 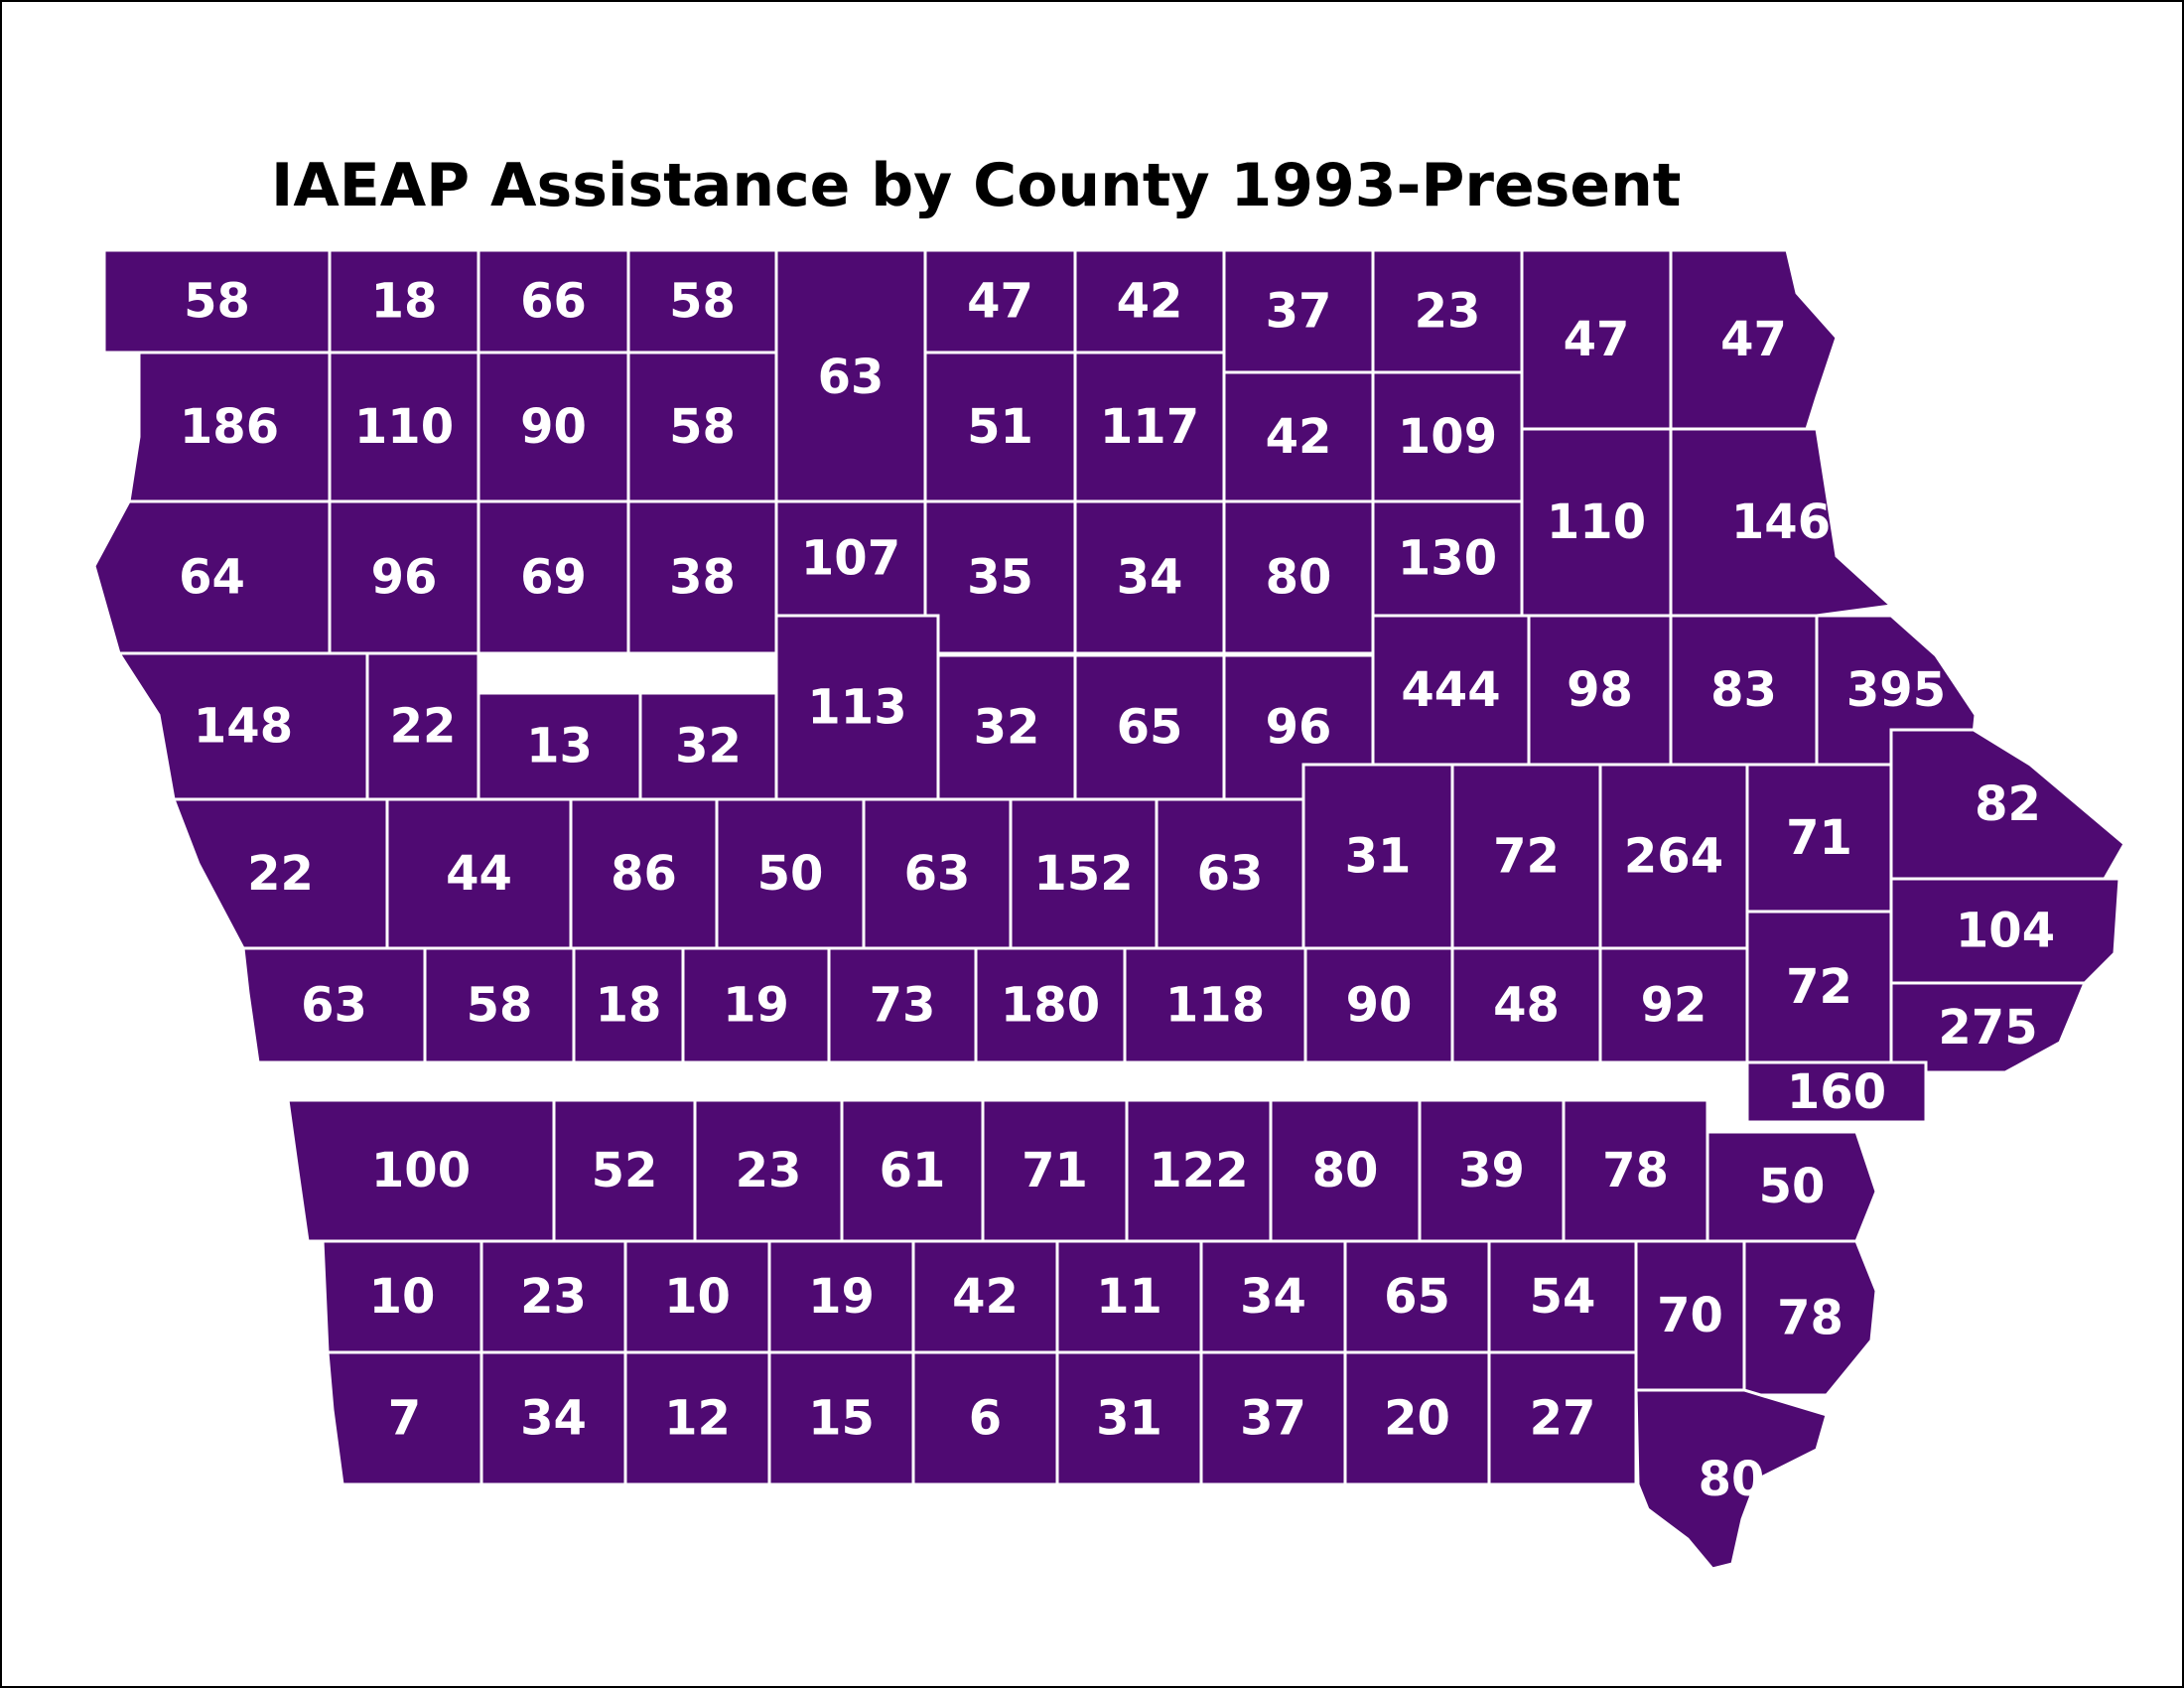 I want to click on county-value-label: 86, so click(x=644, y=874).